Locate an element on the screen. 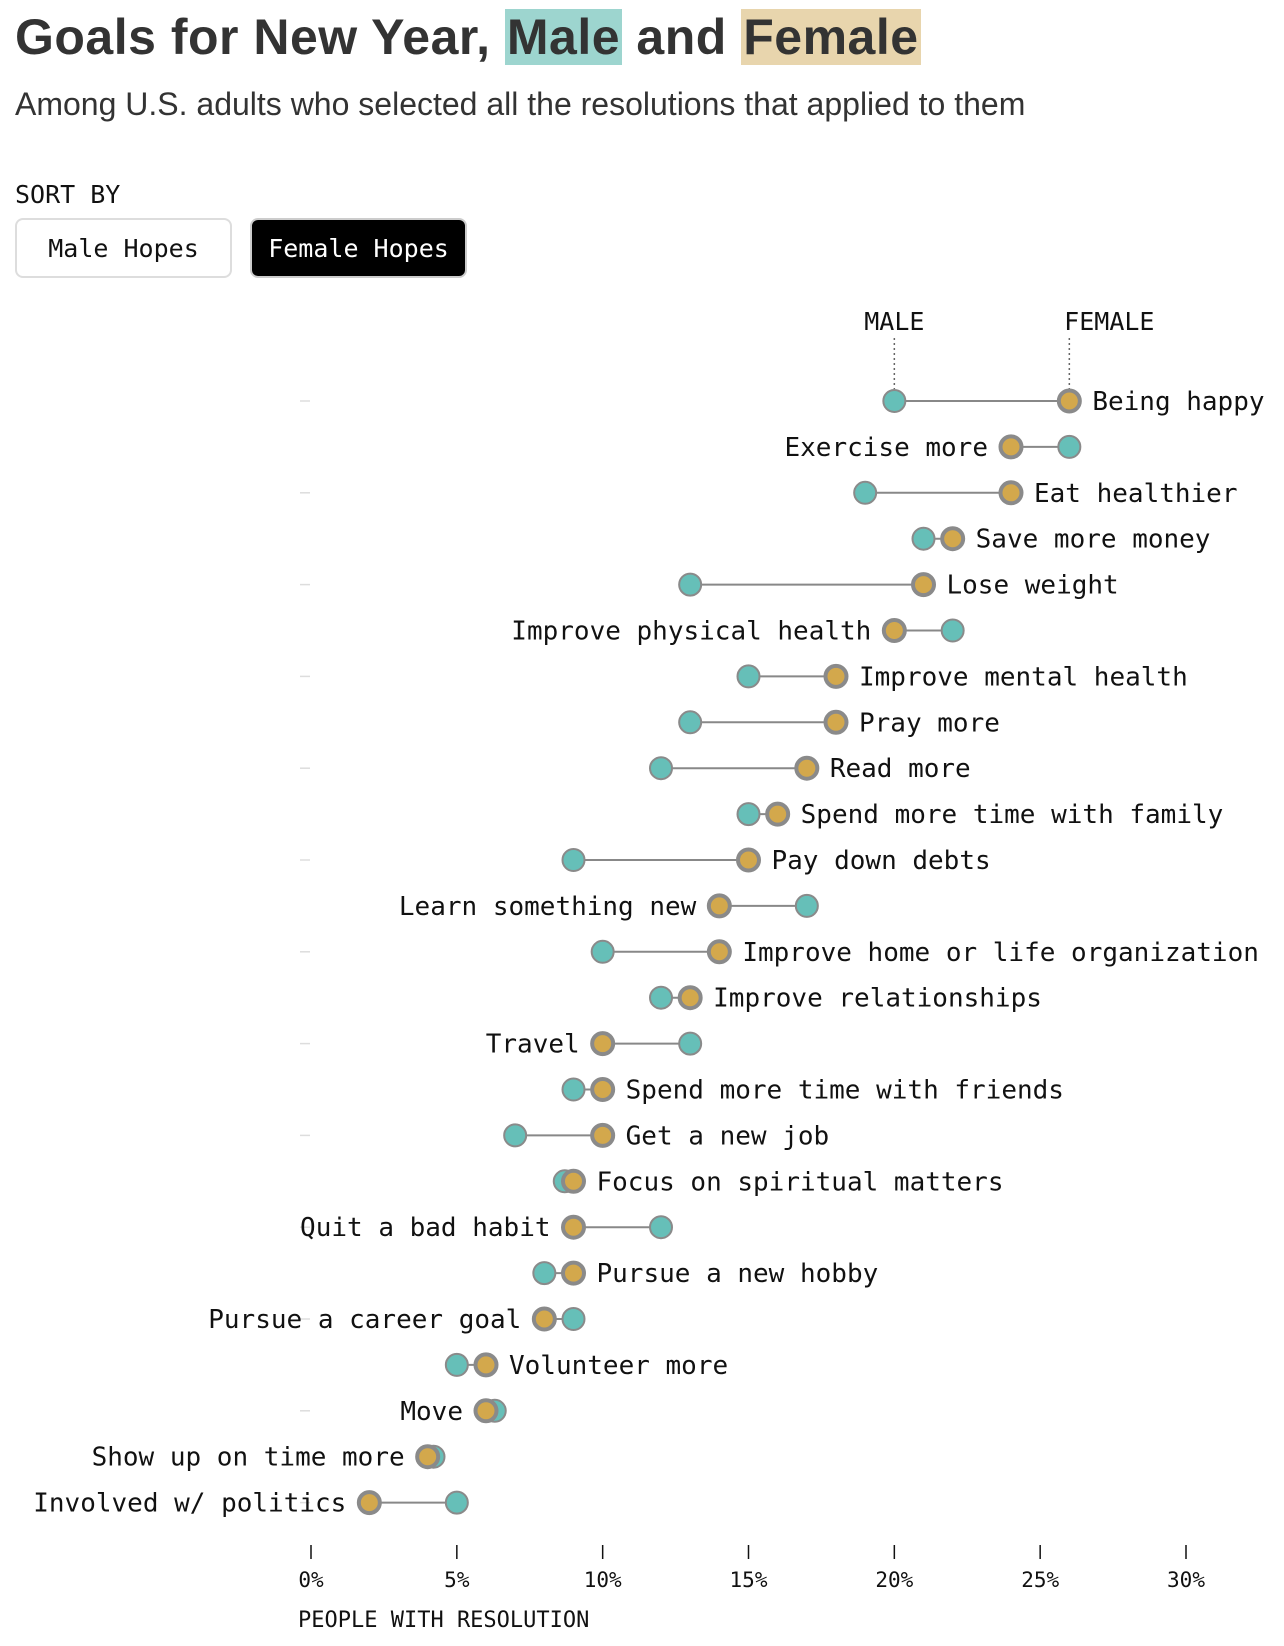 The width and height of the screenshot is (1284, 1646). category-label: Learn something new is located at coordinates (548, 907).